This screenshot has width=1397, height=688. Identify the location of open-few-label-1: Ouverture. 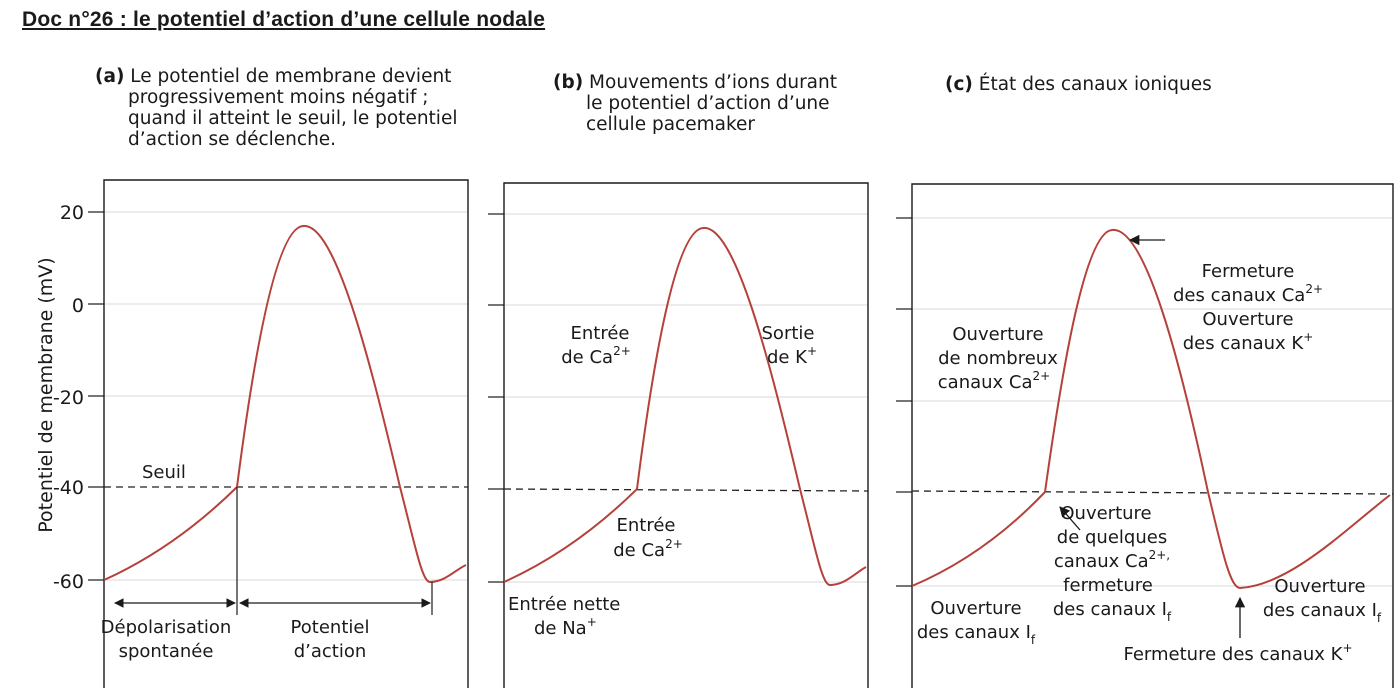
(1105, 513).